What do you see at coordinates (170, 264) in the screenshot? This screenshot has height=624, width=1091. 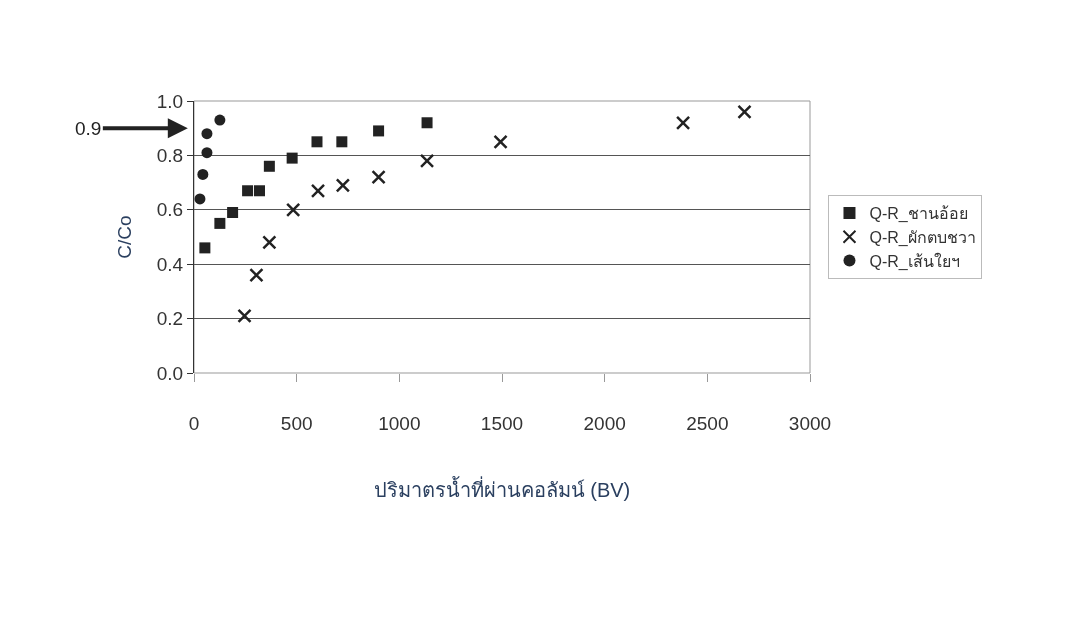 I see `y-tick-label: 0.4` at bounding box center [170, 264].